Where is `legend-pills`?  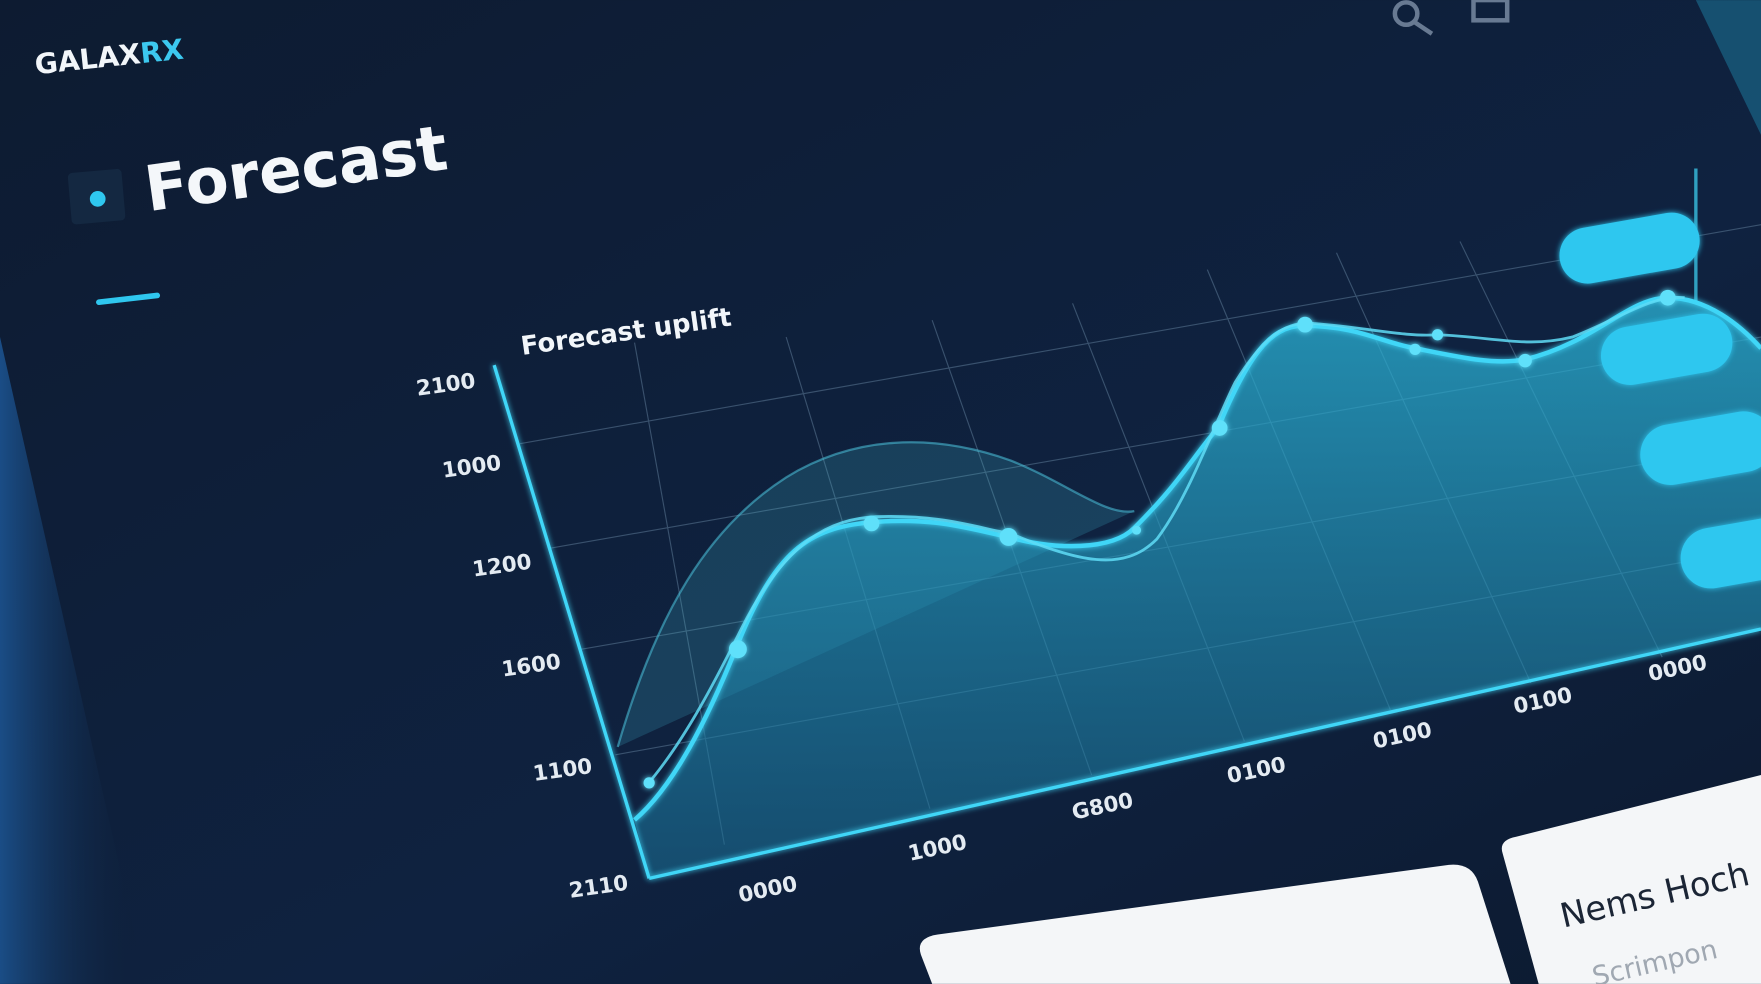
legend-pills is located at coordinates (1658, 400).